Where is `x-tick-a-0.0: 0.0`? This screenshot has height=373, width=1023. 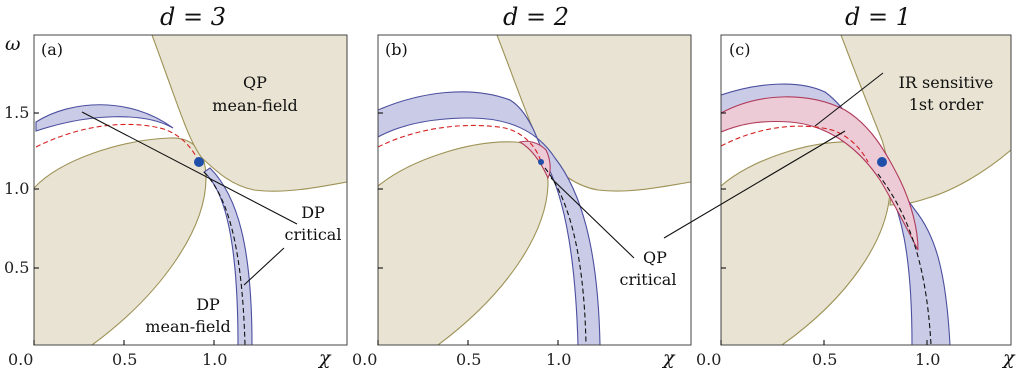
x-tick-a-0.0: 0.0 is located at coordinates (20, 359).